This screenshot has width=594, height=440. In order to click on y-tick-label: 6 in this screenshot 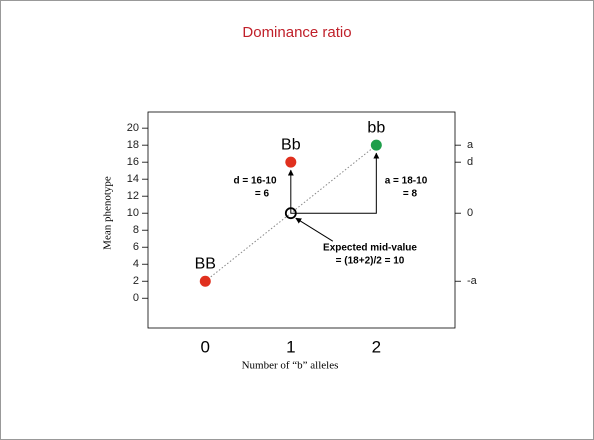, I will do `click(136, 247)`.